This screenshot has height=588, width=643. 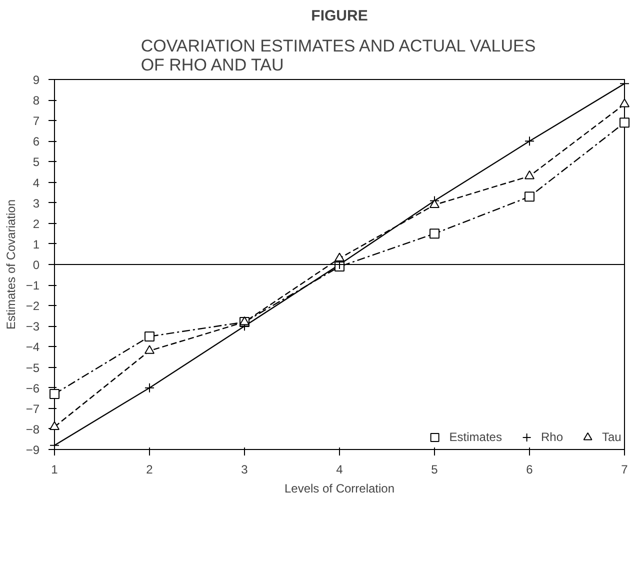 I want to click on legend-label: Estimates, so click(x=475, y=437).